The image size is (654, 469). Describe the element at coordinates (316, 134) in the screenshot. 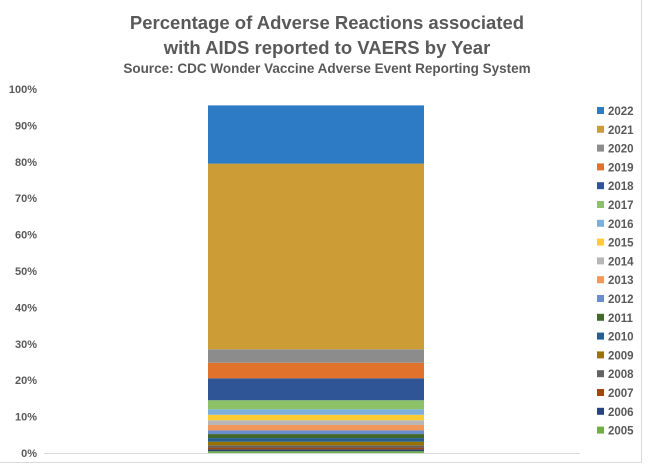

I see `bar-segment-2022` at that location.